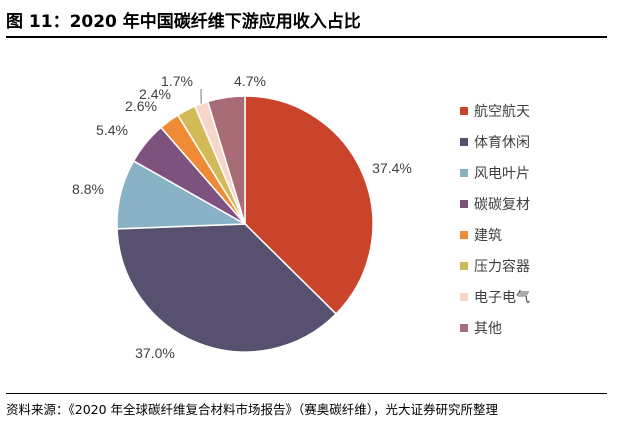 The width and height of the screenshot is (621, 421). Describe the element at coordinates (502, 143) in the screenshot. I see `legend-label-1: 体育休闲` at that location.